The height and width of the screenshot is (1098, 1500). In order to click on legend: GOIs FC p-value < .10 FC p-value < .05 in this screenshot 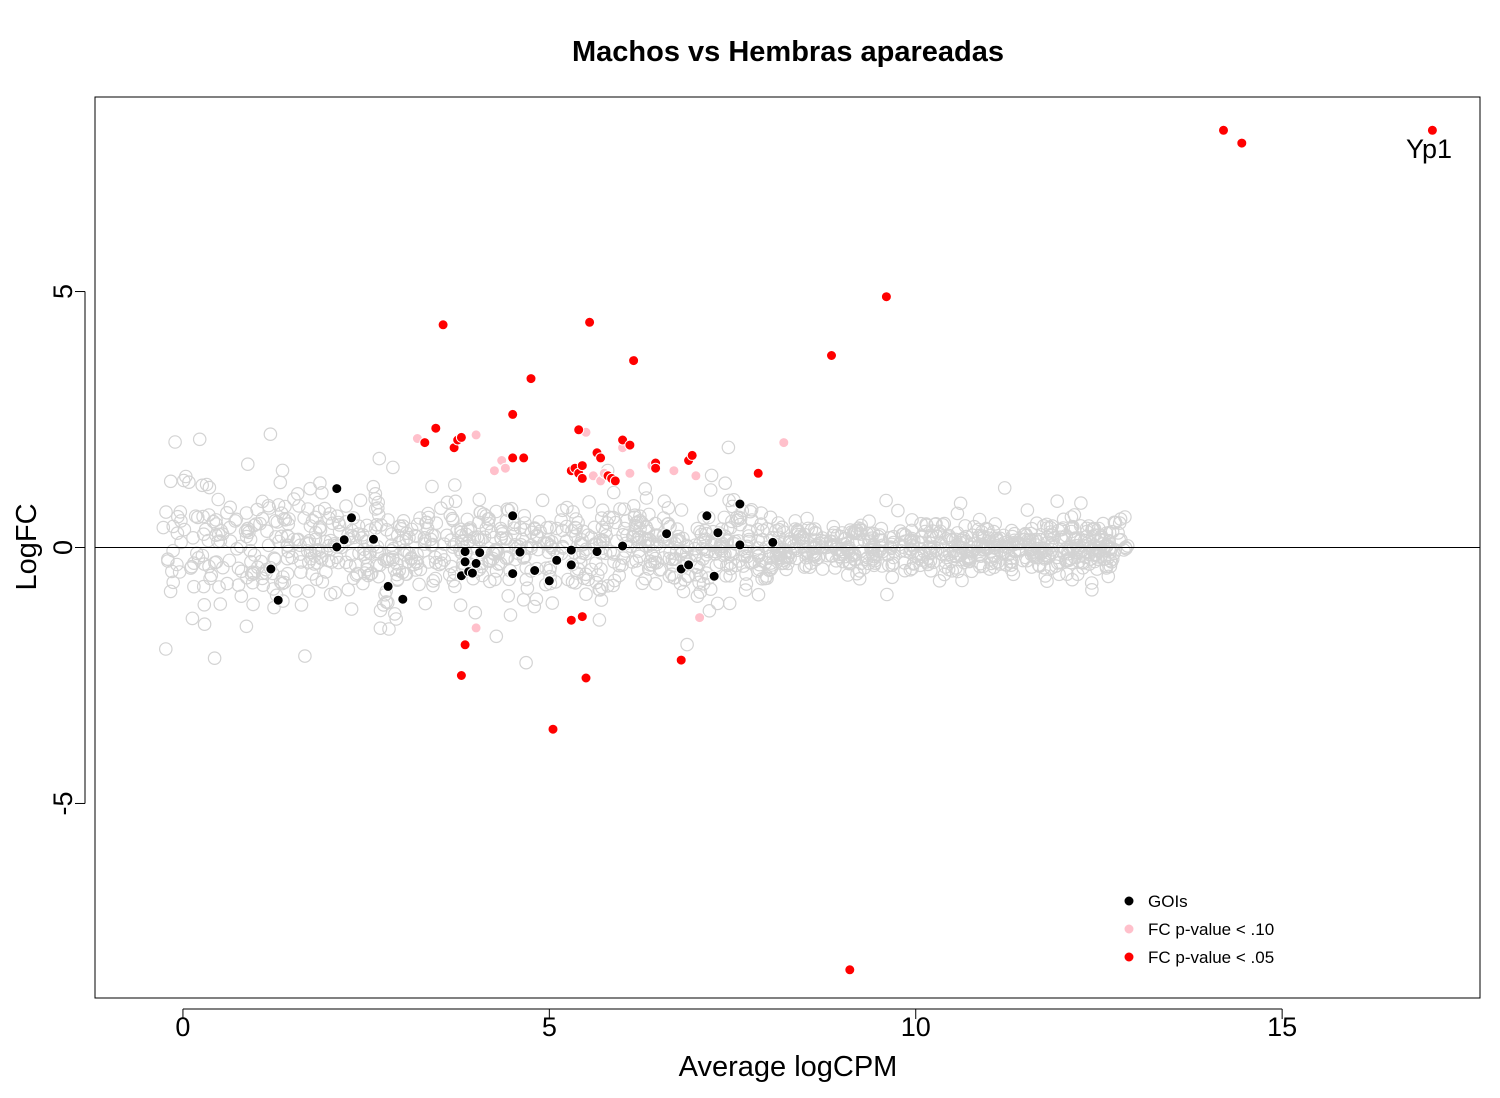, I will do `click(1198, 929)`.